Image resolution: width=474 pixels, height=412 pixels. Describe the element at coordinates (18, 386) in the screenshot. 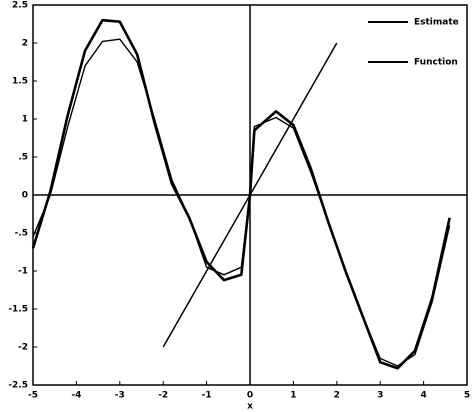

I see `y-tick-label: -2.5` at that location.